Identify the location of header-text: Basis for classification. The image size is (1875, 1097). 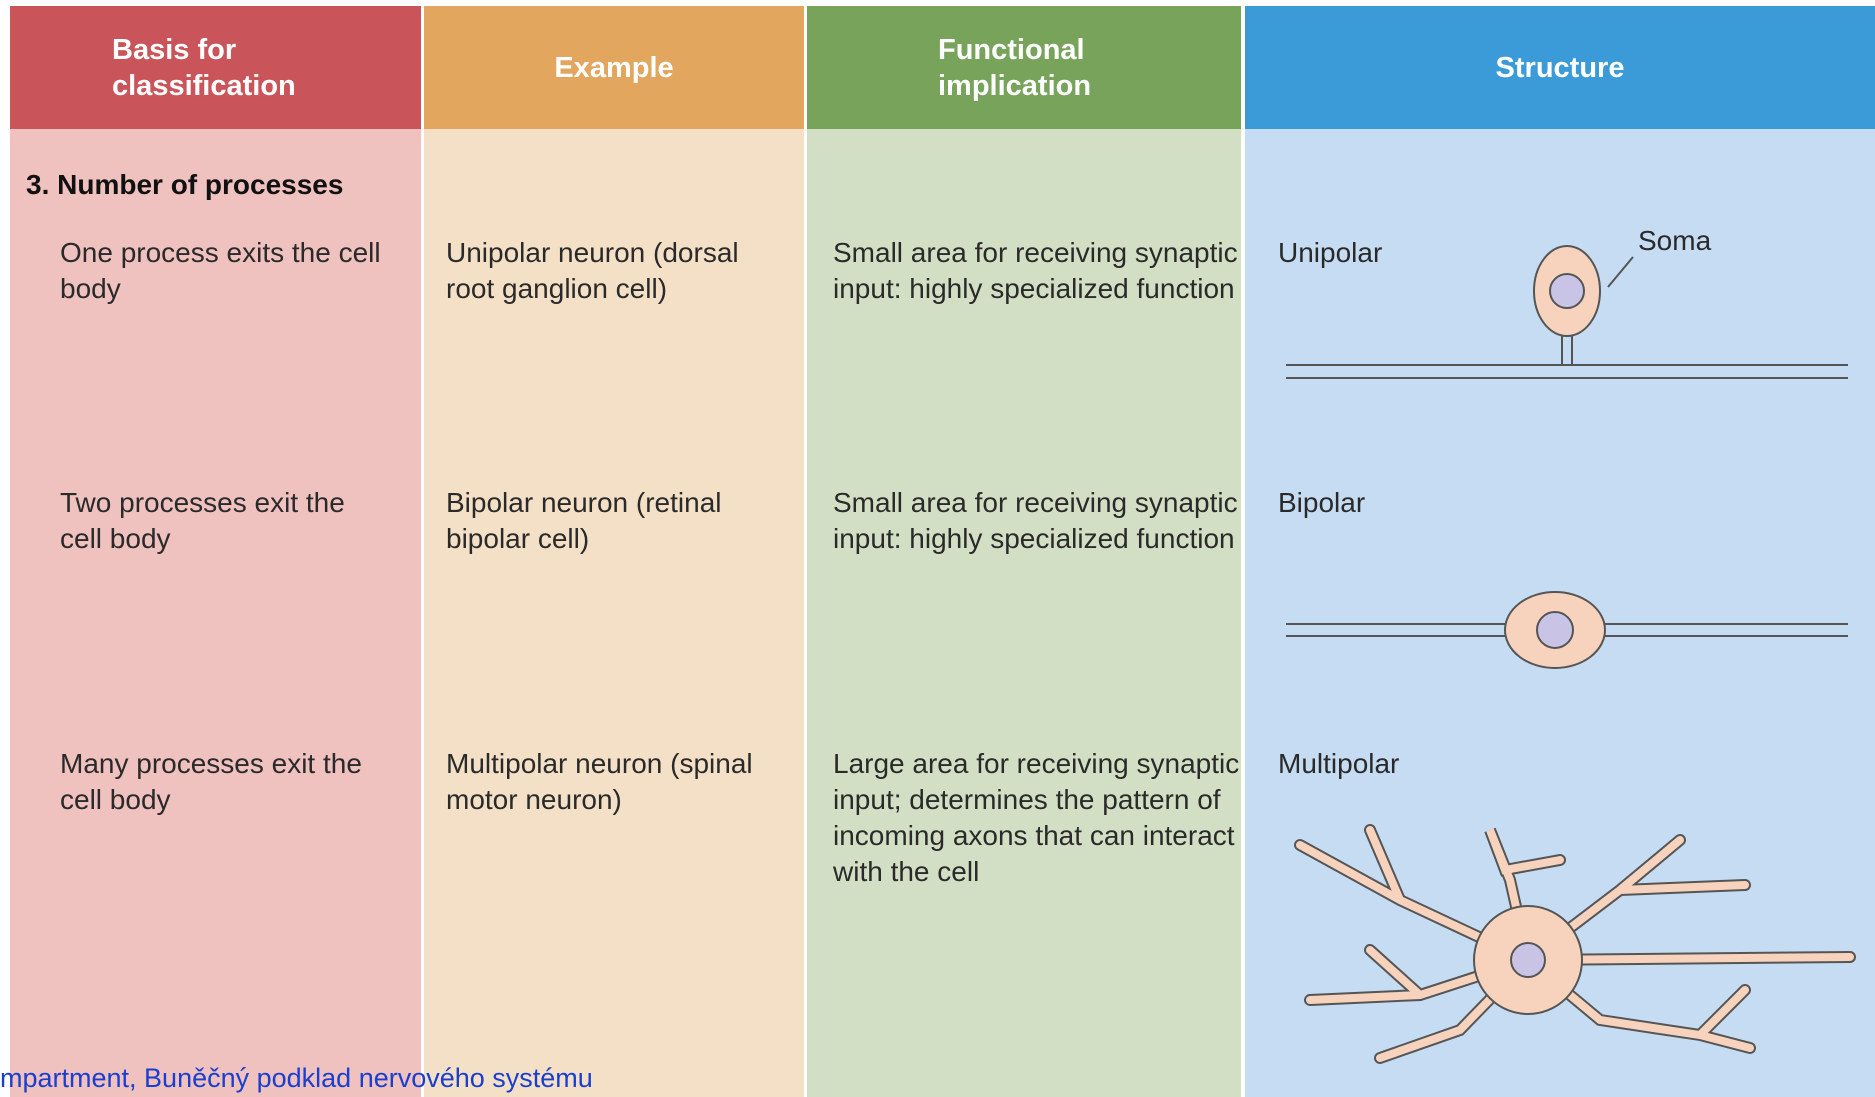
(204, 67).